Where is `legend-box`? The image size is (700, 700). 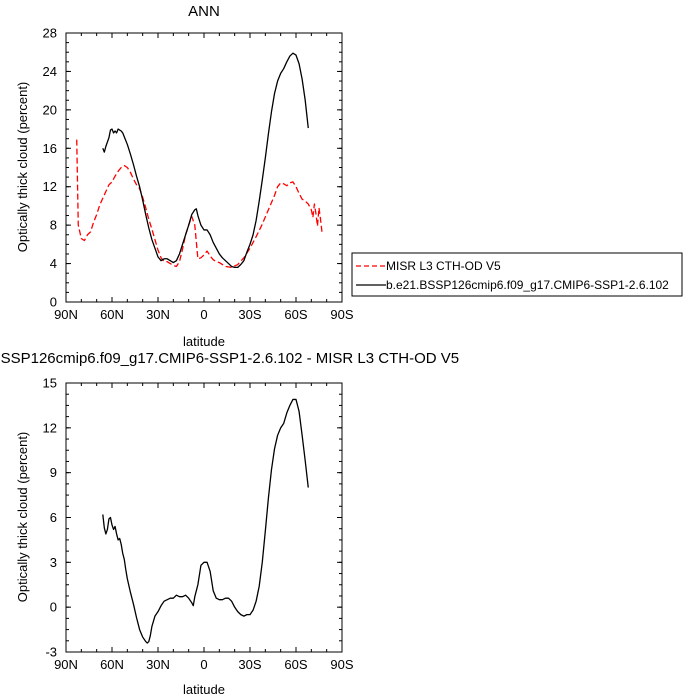
legend-box is located at coordinates (517, 274).